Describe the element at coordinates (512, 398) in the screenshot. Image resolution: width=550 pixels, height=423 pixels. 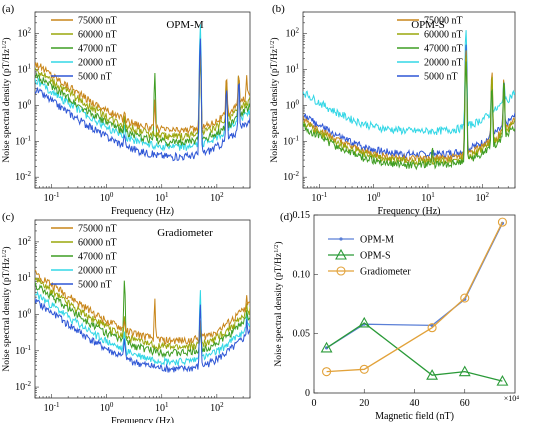
I see `x-multiplier: ×10⁴` at that location.